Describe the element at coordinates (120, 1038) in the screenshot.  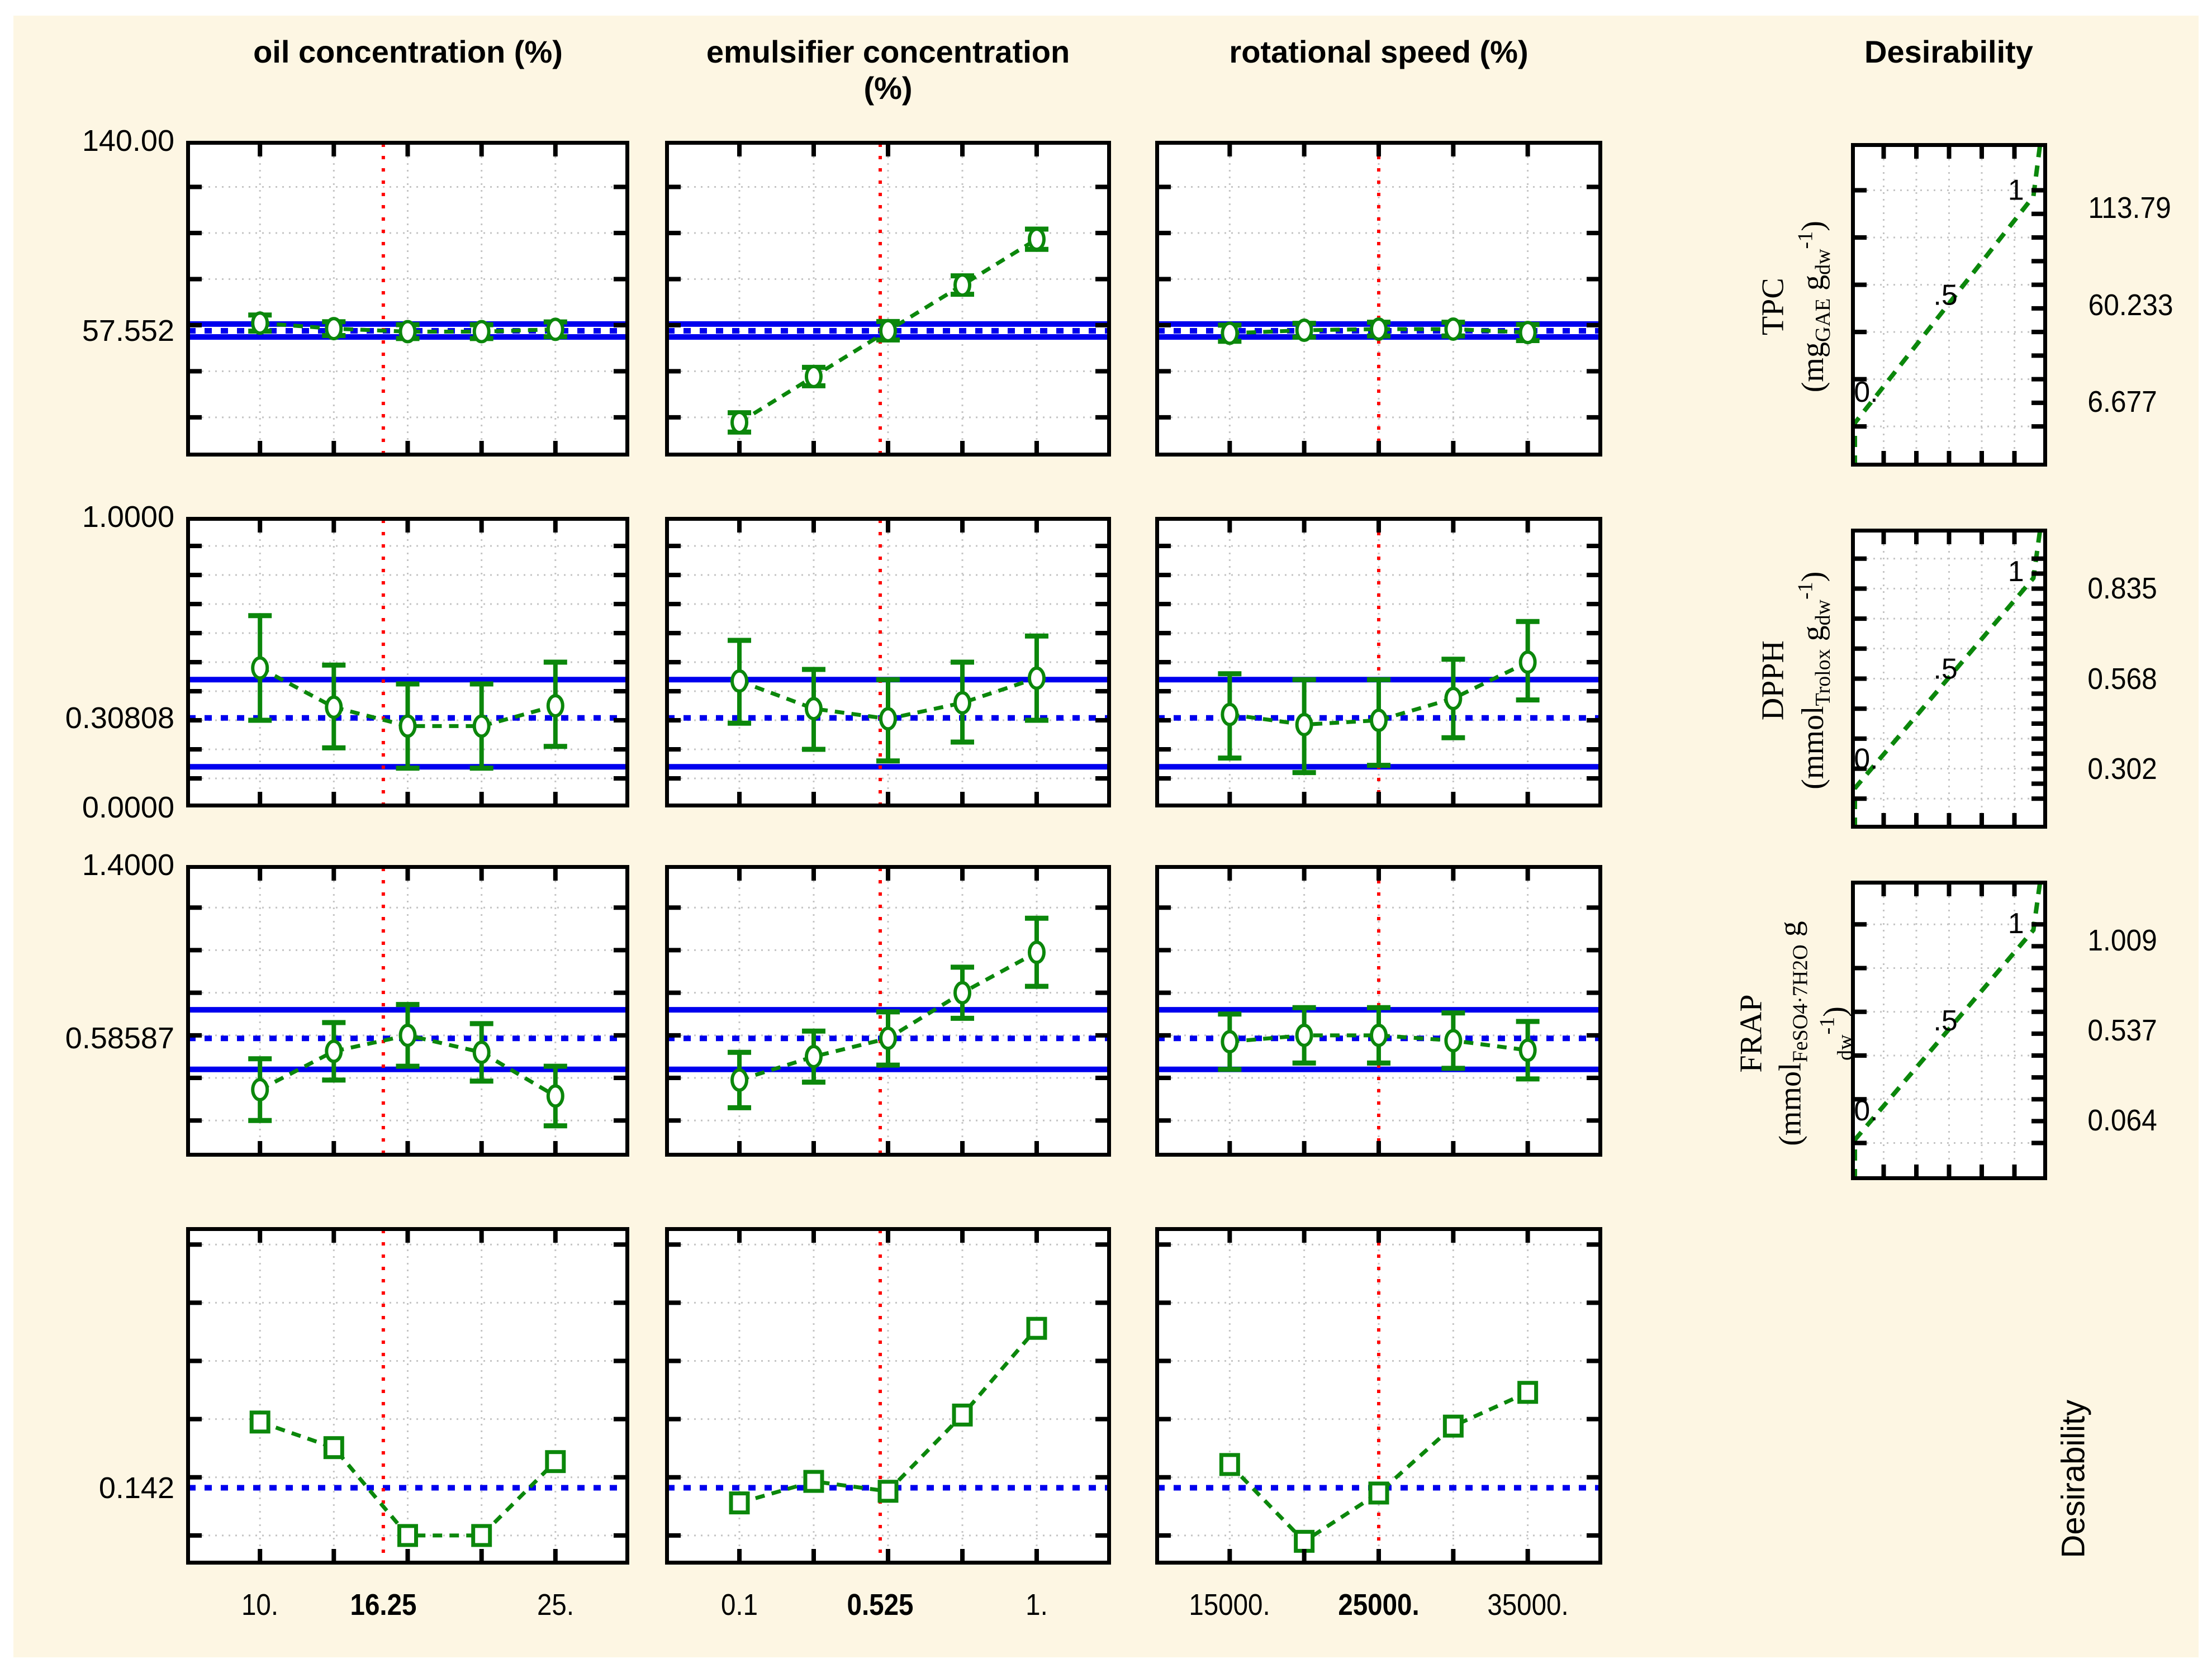
I see `yaxis-frap-predicted: 0.58587` at that location.